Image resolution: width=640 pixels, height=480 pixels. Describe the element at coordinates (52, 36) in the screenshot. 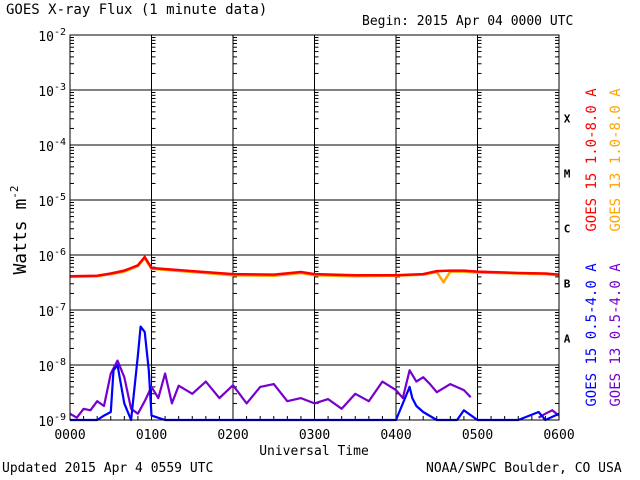

I see `y-tick-label: 10⁻²` at that location.